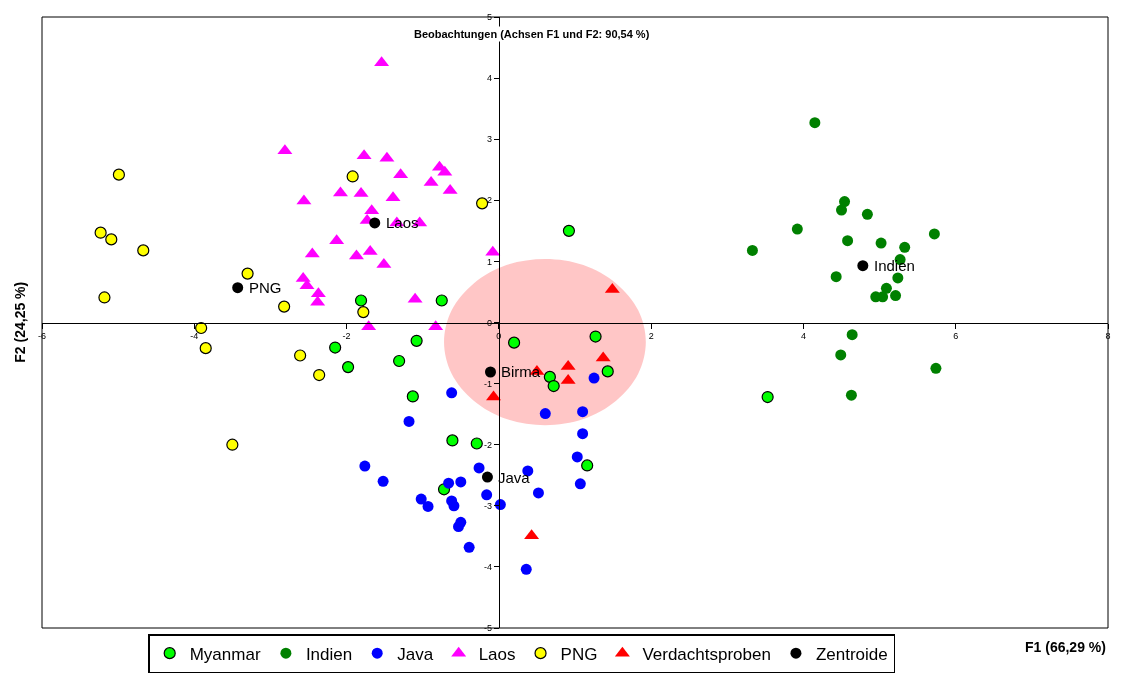  I want to click on annotation: PNG, so click(265, 287).